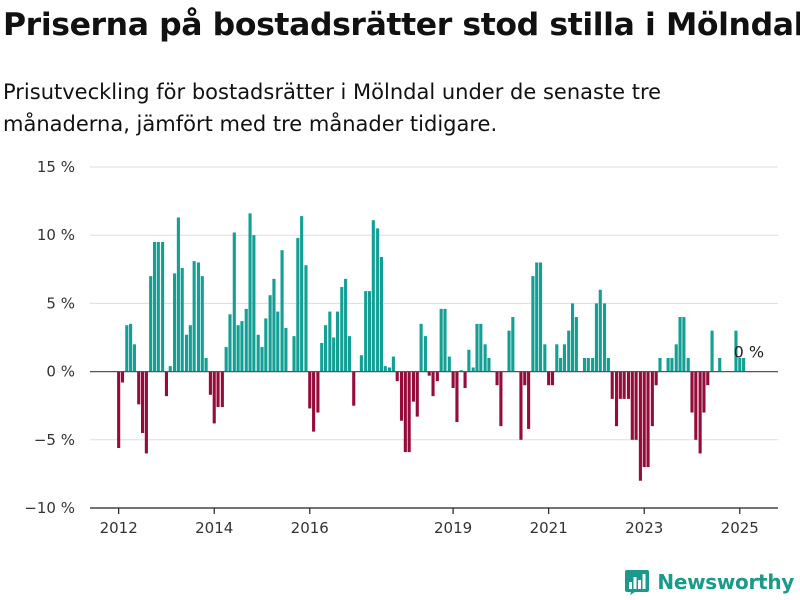  What do you see at coordinates (56, 167) in the screenshot?
I see `y-tick-label: 15 %` at bounding box center [56, 167].